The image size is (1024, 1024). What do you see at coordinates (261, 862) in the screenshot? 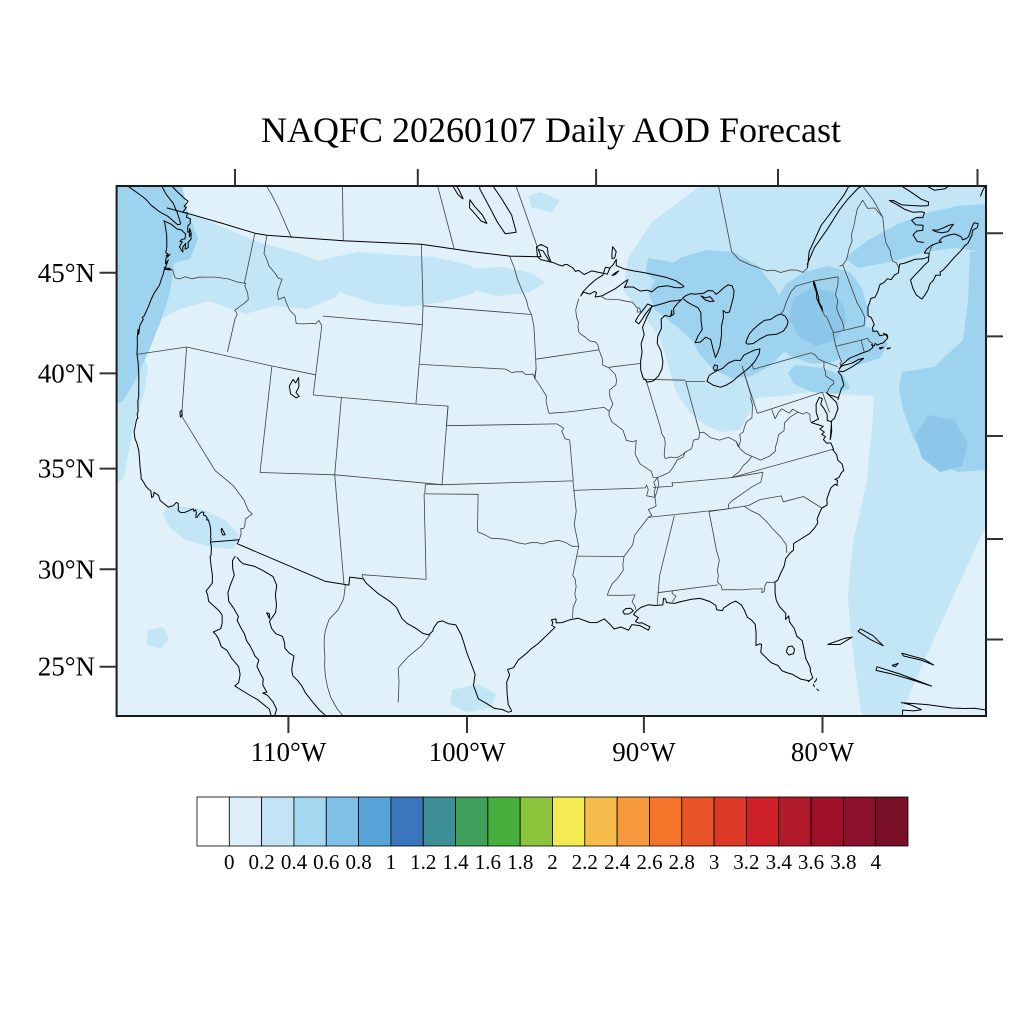
I see `svg-text: 0.2` at bounding box center [261, 862].